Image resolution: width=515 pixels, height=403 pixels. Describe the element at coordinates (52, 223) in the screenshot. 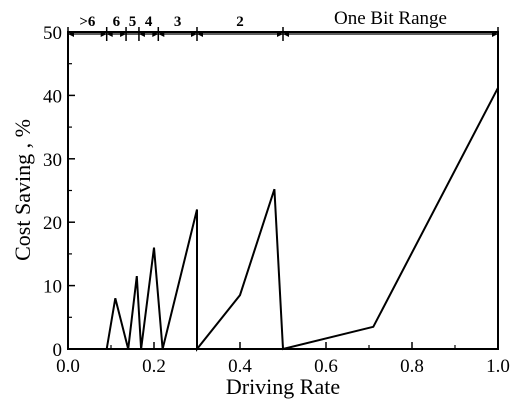

I see `y-tick-label-2: 20` at that location.